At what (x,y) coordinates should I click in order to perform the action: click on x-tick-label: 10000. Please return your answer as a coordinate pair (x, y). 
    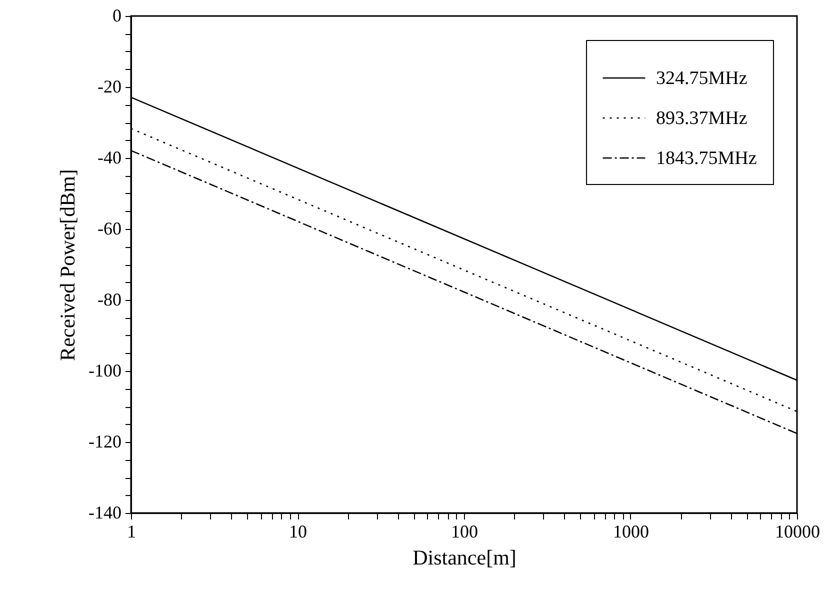
    Looking at the image, I should click on (797, 532).